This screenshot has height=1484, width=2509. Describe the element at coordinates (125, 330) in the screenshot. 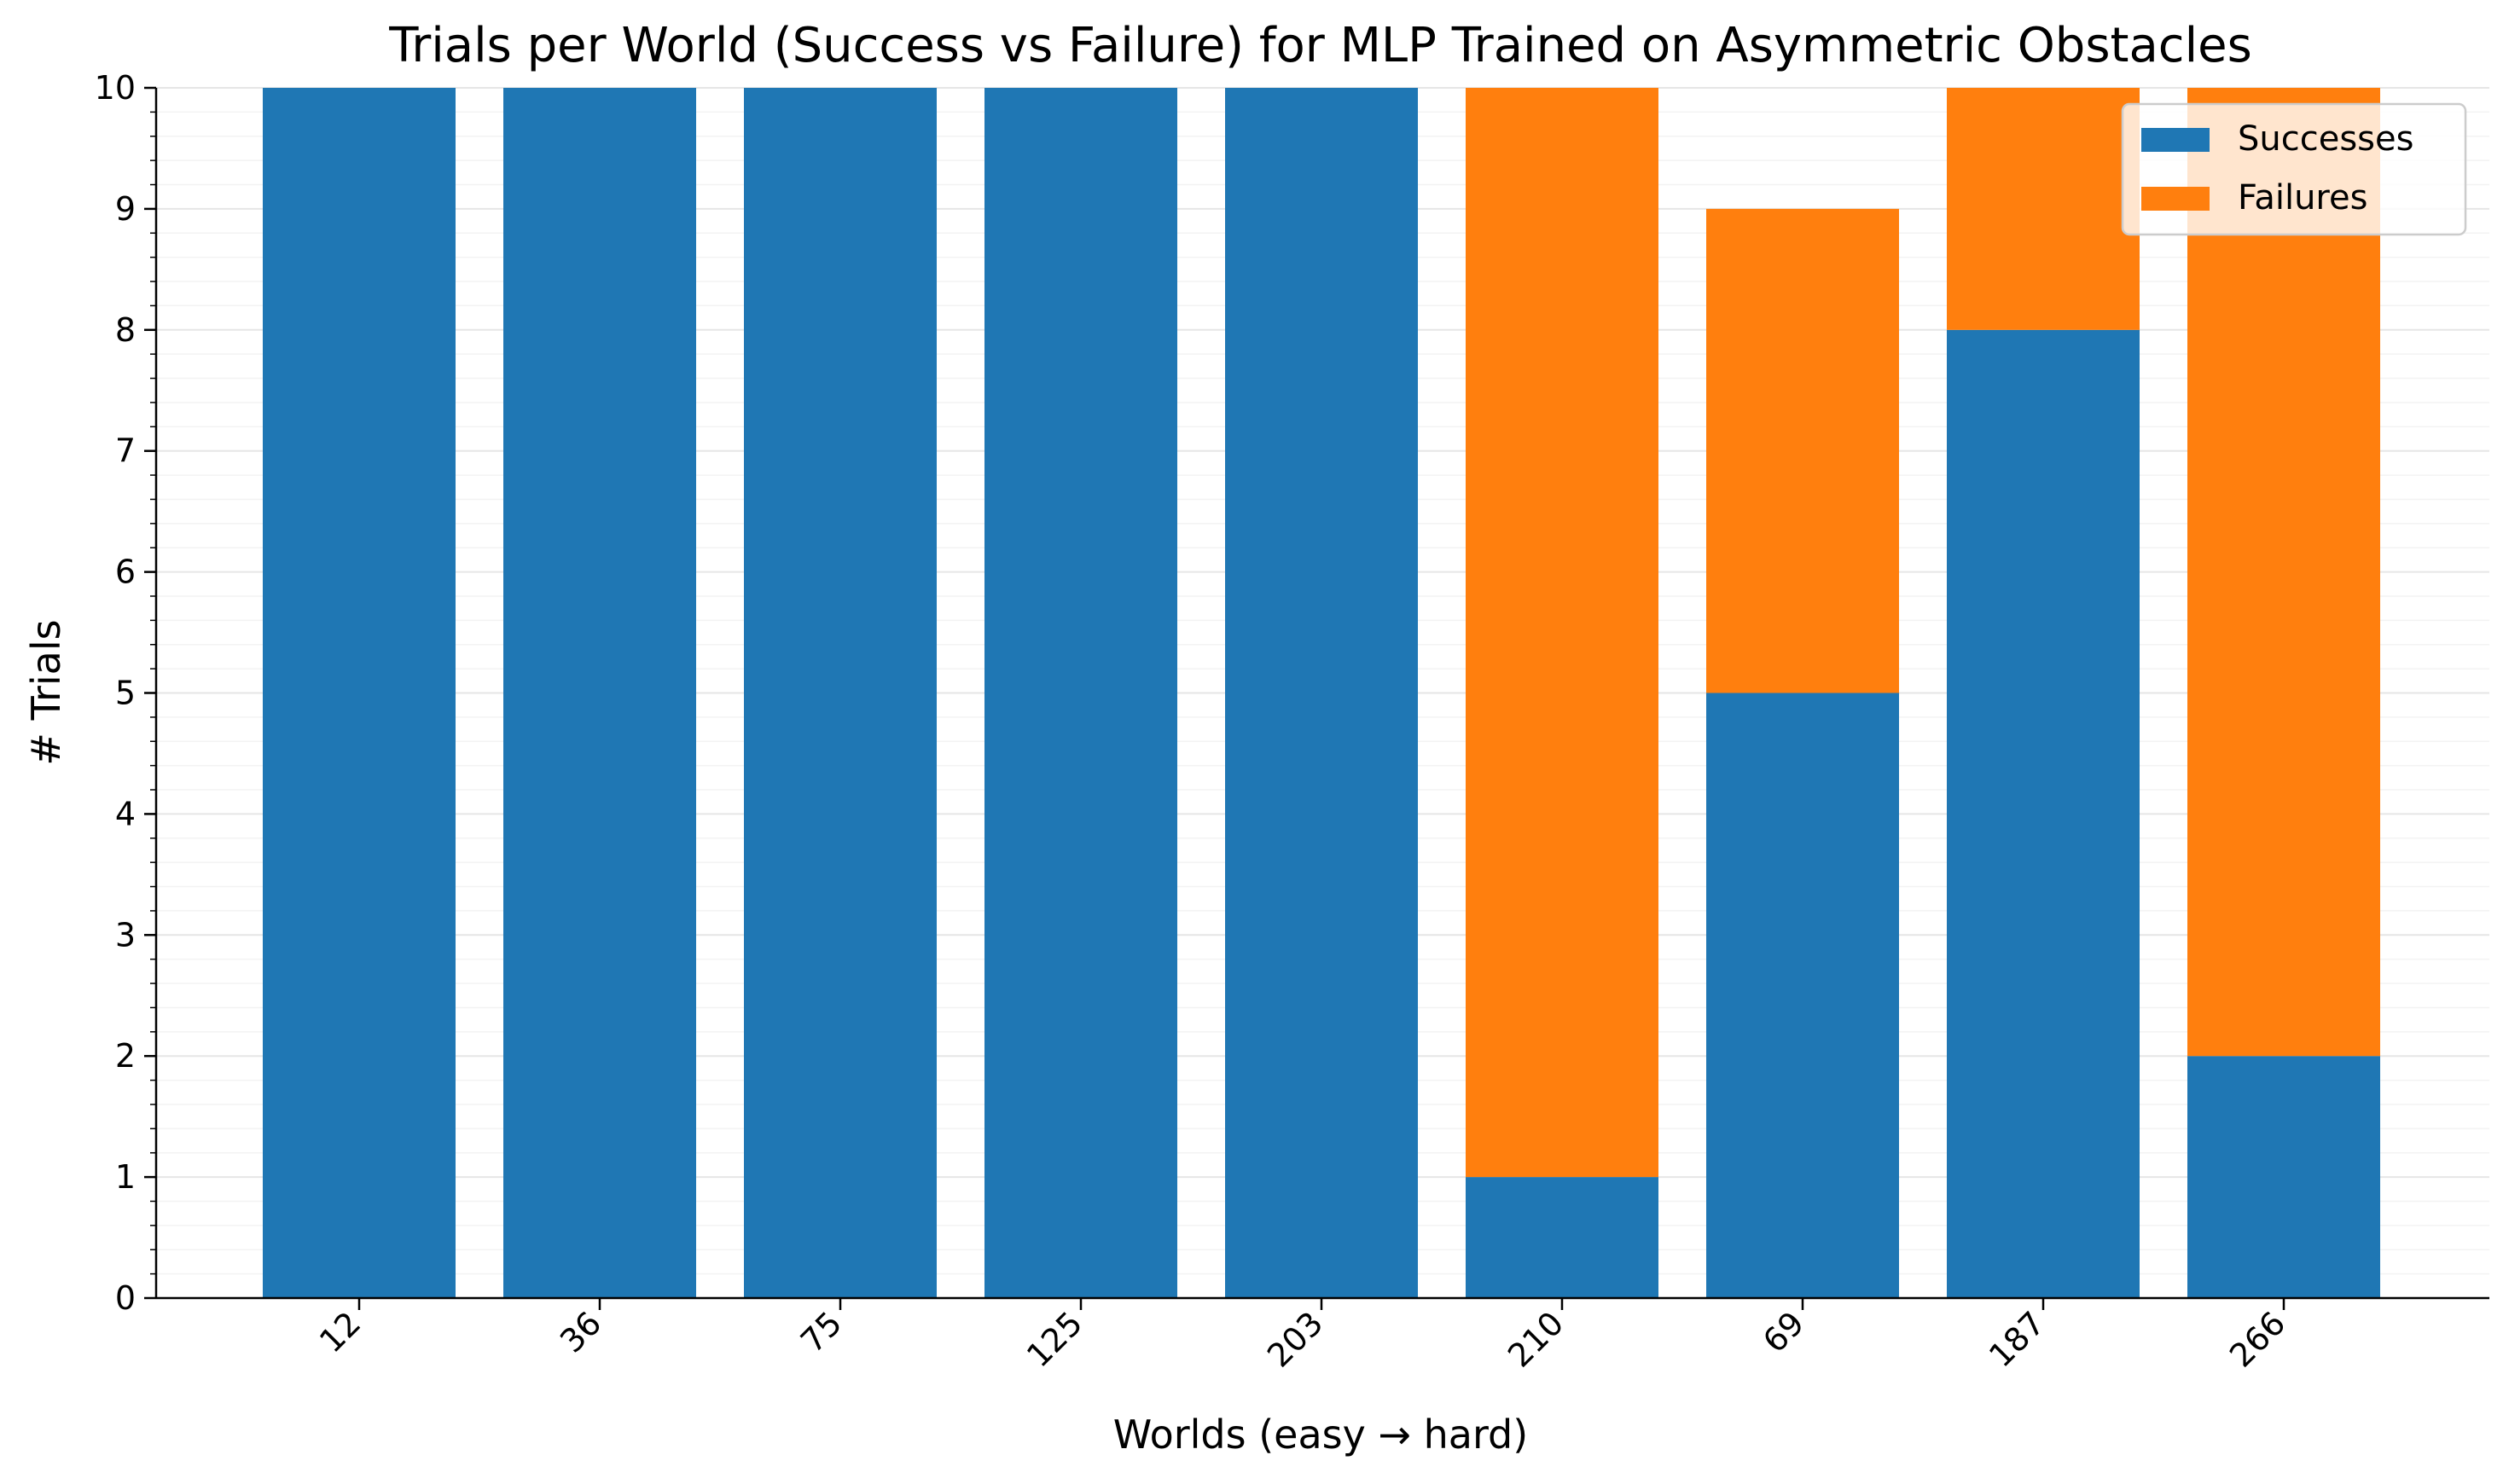

I see `y-tick-label: 8` at that location.